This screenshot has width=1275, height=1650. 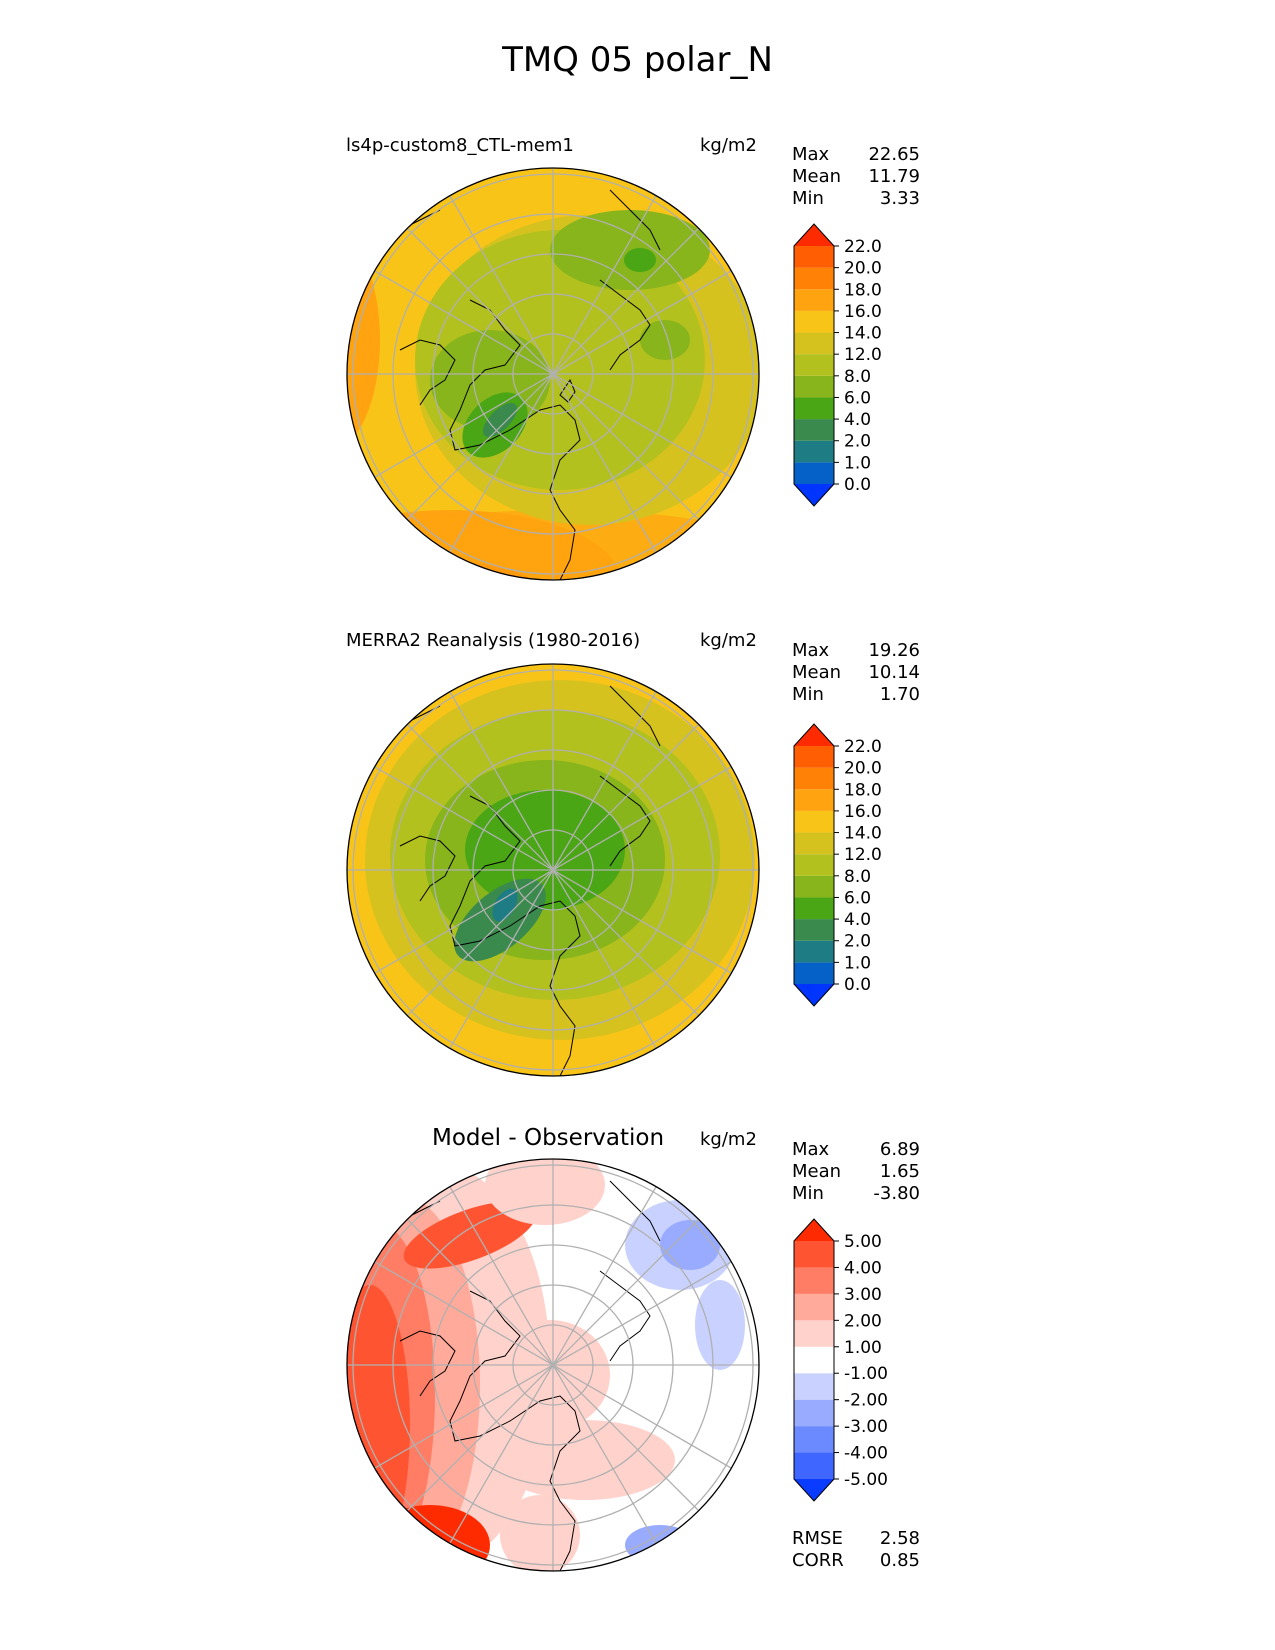 What do you see at coordinates (863, 269) in the screenshot?
I see `colorbar-tick-label: 20.0` at bounding box center [863, 269].